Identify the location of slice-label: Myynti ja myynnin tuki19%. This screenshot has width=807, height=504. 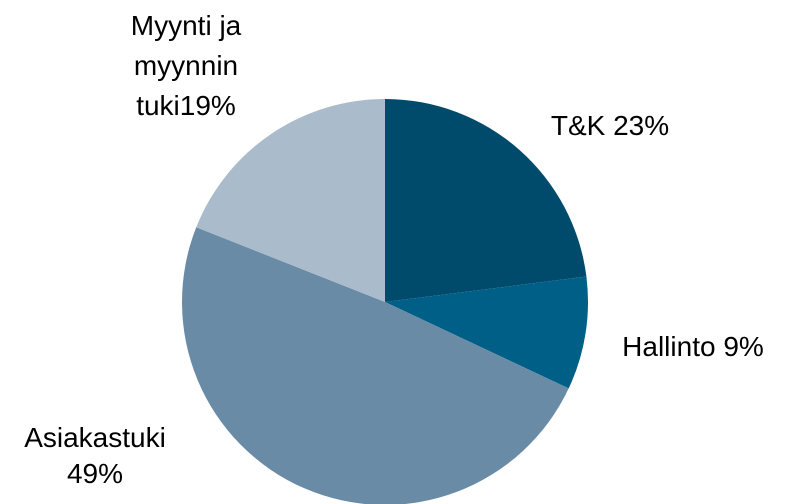
(186, 65).